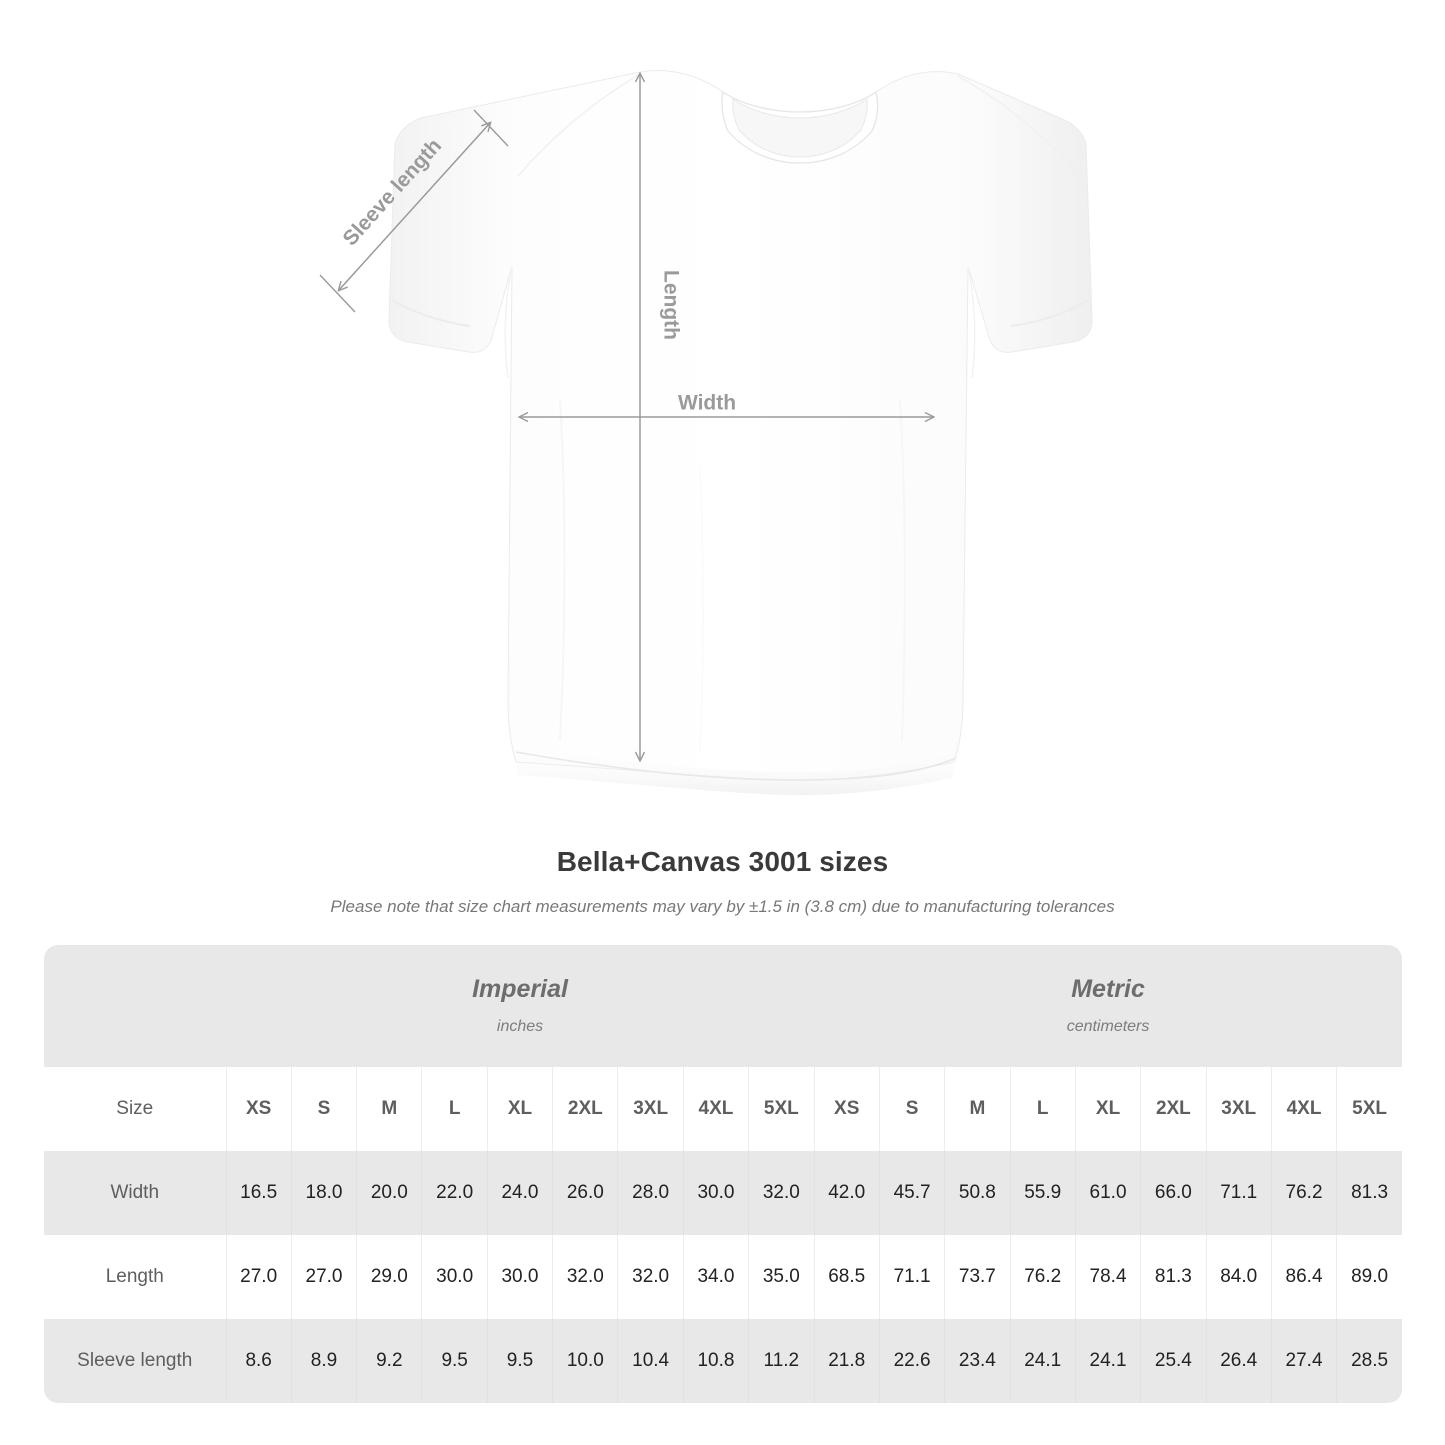 This screenshot has height=1445, width=1445. Describe the element at coordinates (135, 1277) in the screenshot. I see `row-length-label: Length` at that location.